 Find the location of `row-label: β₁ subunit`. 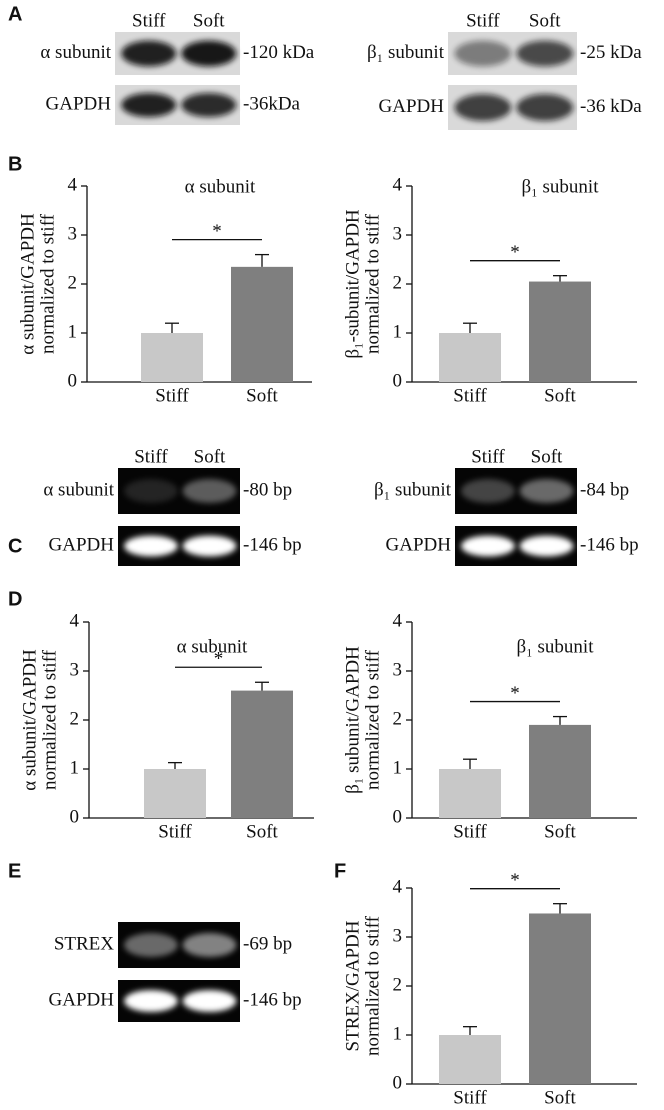

row-label: β₁ subunit is located at coordinates (413, 489).